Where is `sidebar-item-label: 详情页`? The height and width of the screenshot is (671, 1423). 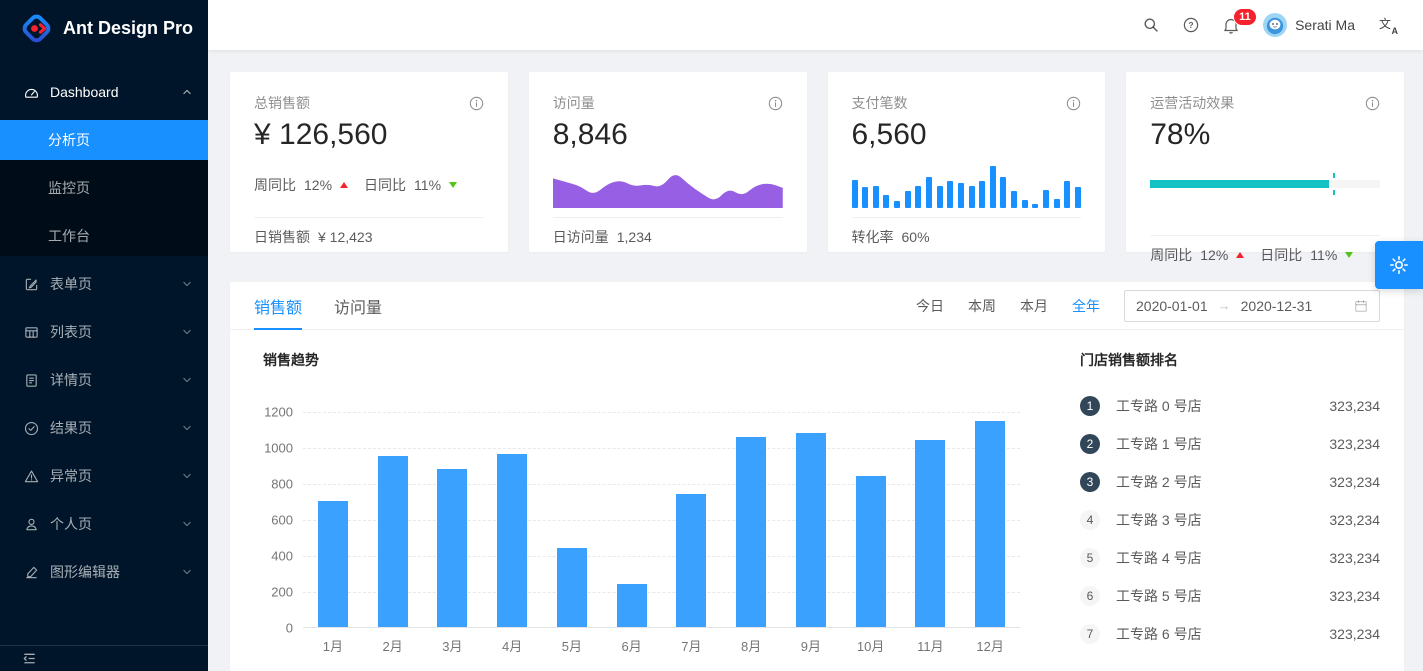
sidebar-item-label: 详情页 is located at coordinates (71, 380).